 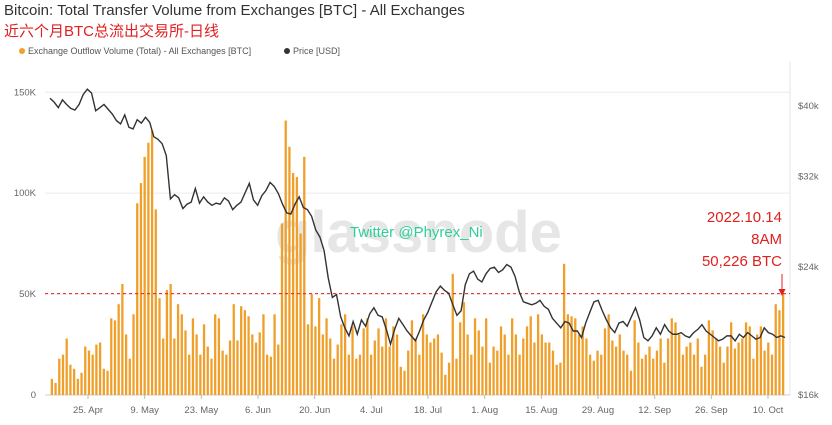 I want to click on x-tick-label: 15. Aug, so click(x=541, y=410).